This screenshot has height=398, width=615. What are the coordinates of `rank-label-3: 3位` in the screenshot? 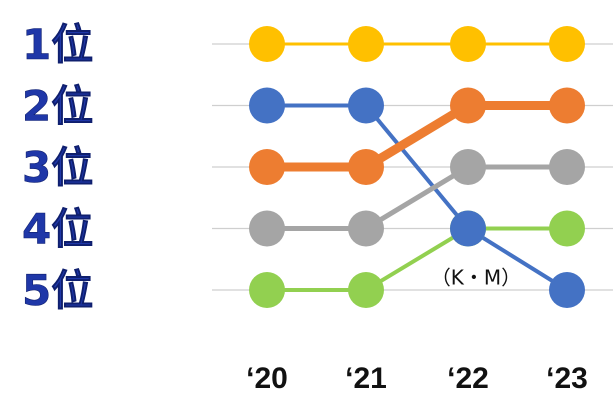 It's located at (57, 167).